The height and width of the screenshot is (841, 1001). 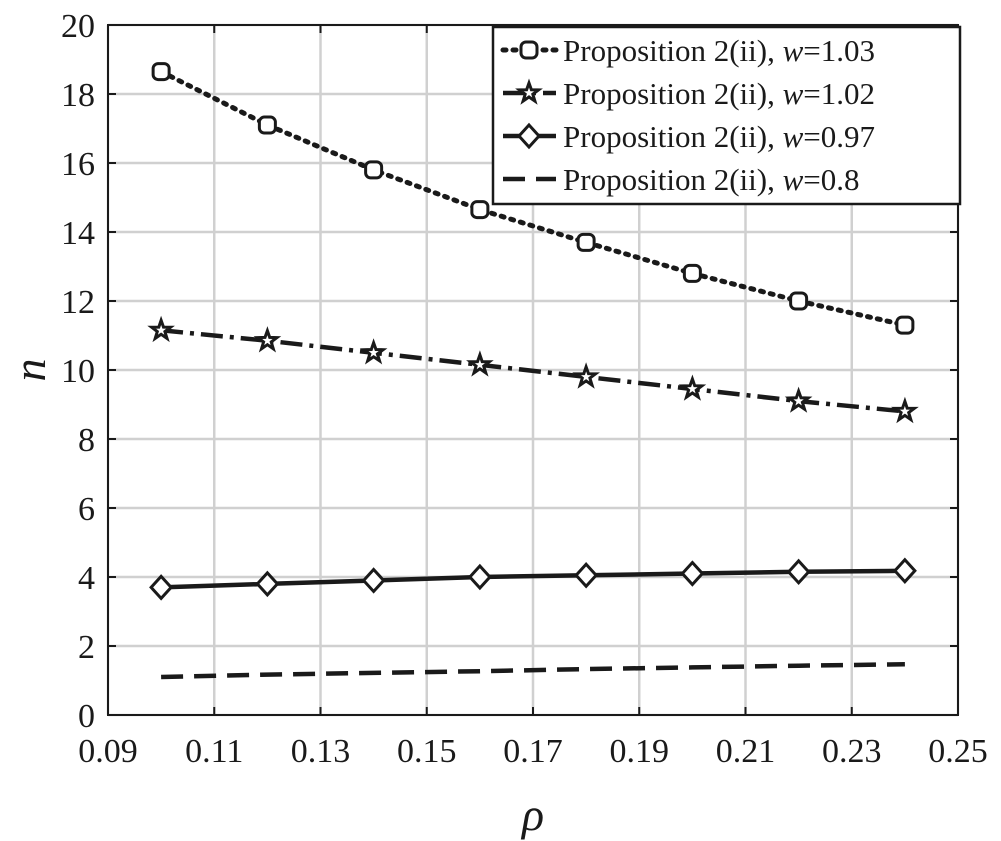 What do you see at coordinates (839, 93) in the screenshot?
I see `legend-label-value: =1.02` at bounding box center [839, 93].